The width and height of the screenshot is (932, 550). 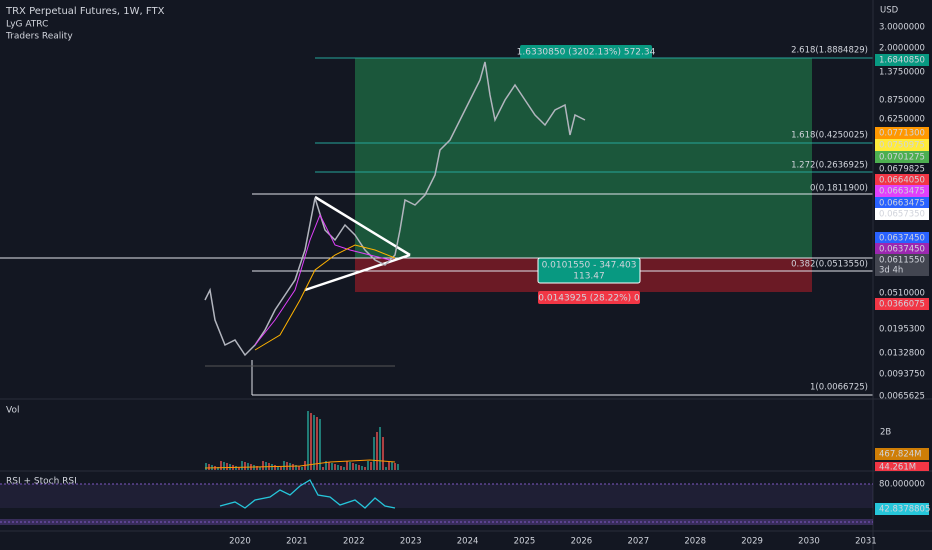 I want to click on triangle, so click(x=357, y=243).